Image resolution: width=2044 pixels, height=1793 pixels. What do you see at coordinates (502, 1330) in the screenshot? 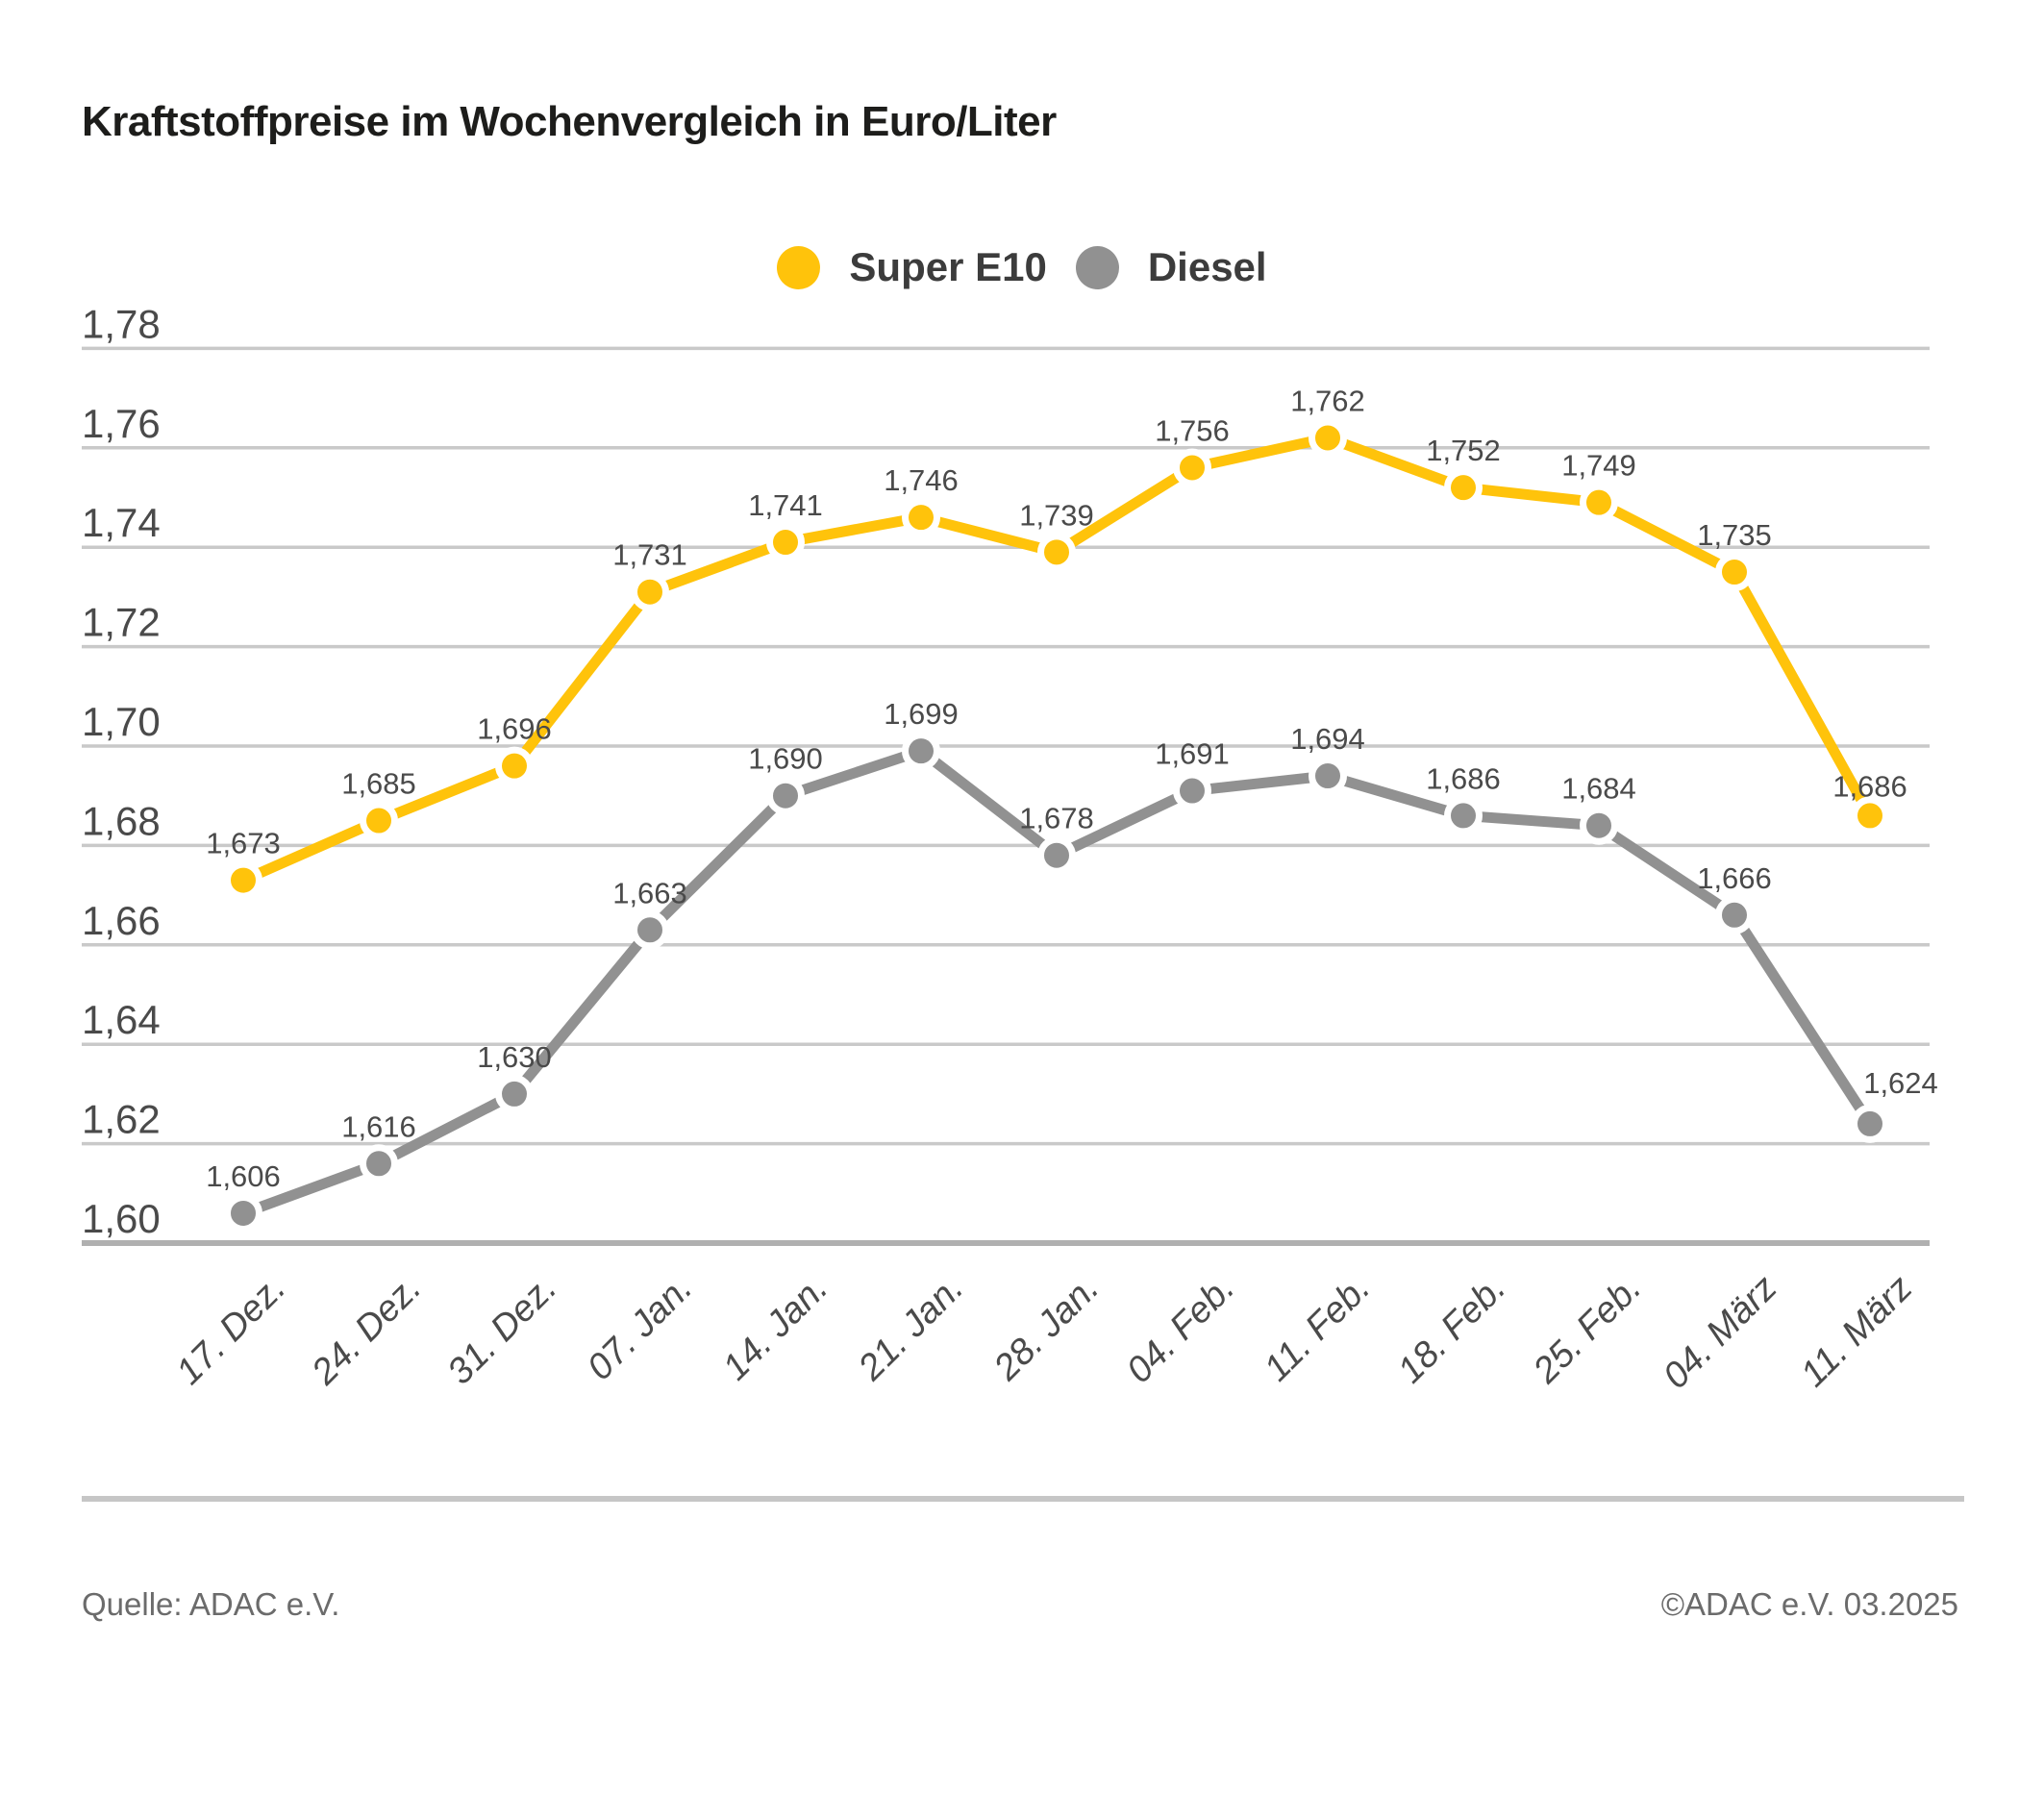
I see `x-tick-label: 31. Dez.` at bounding box center [502, 1330].